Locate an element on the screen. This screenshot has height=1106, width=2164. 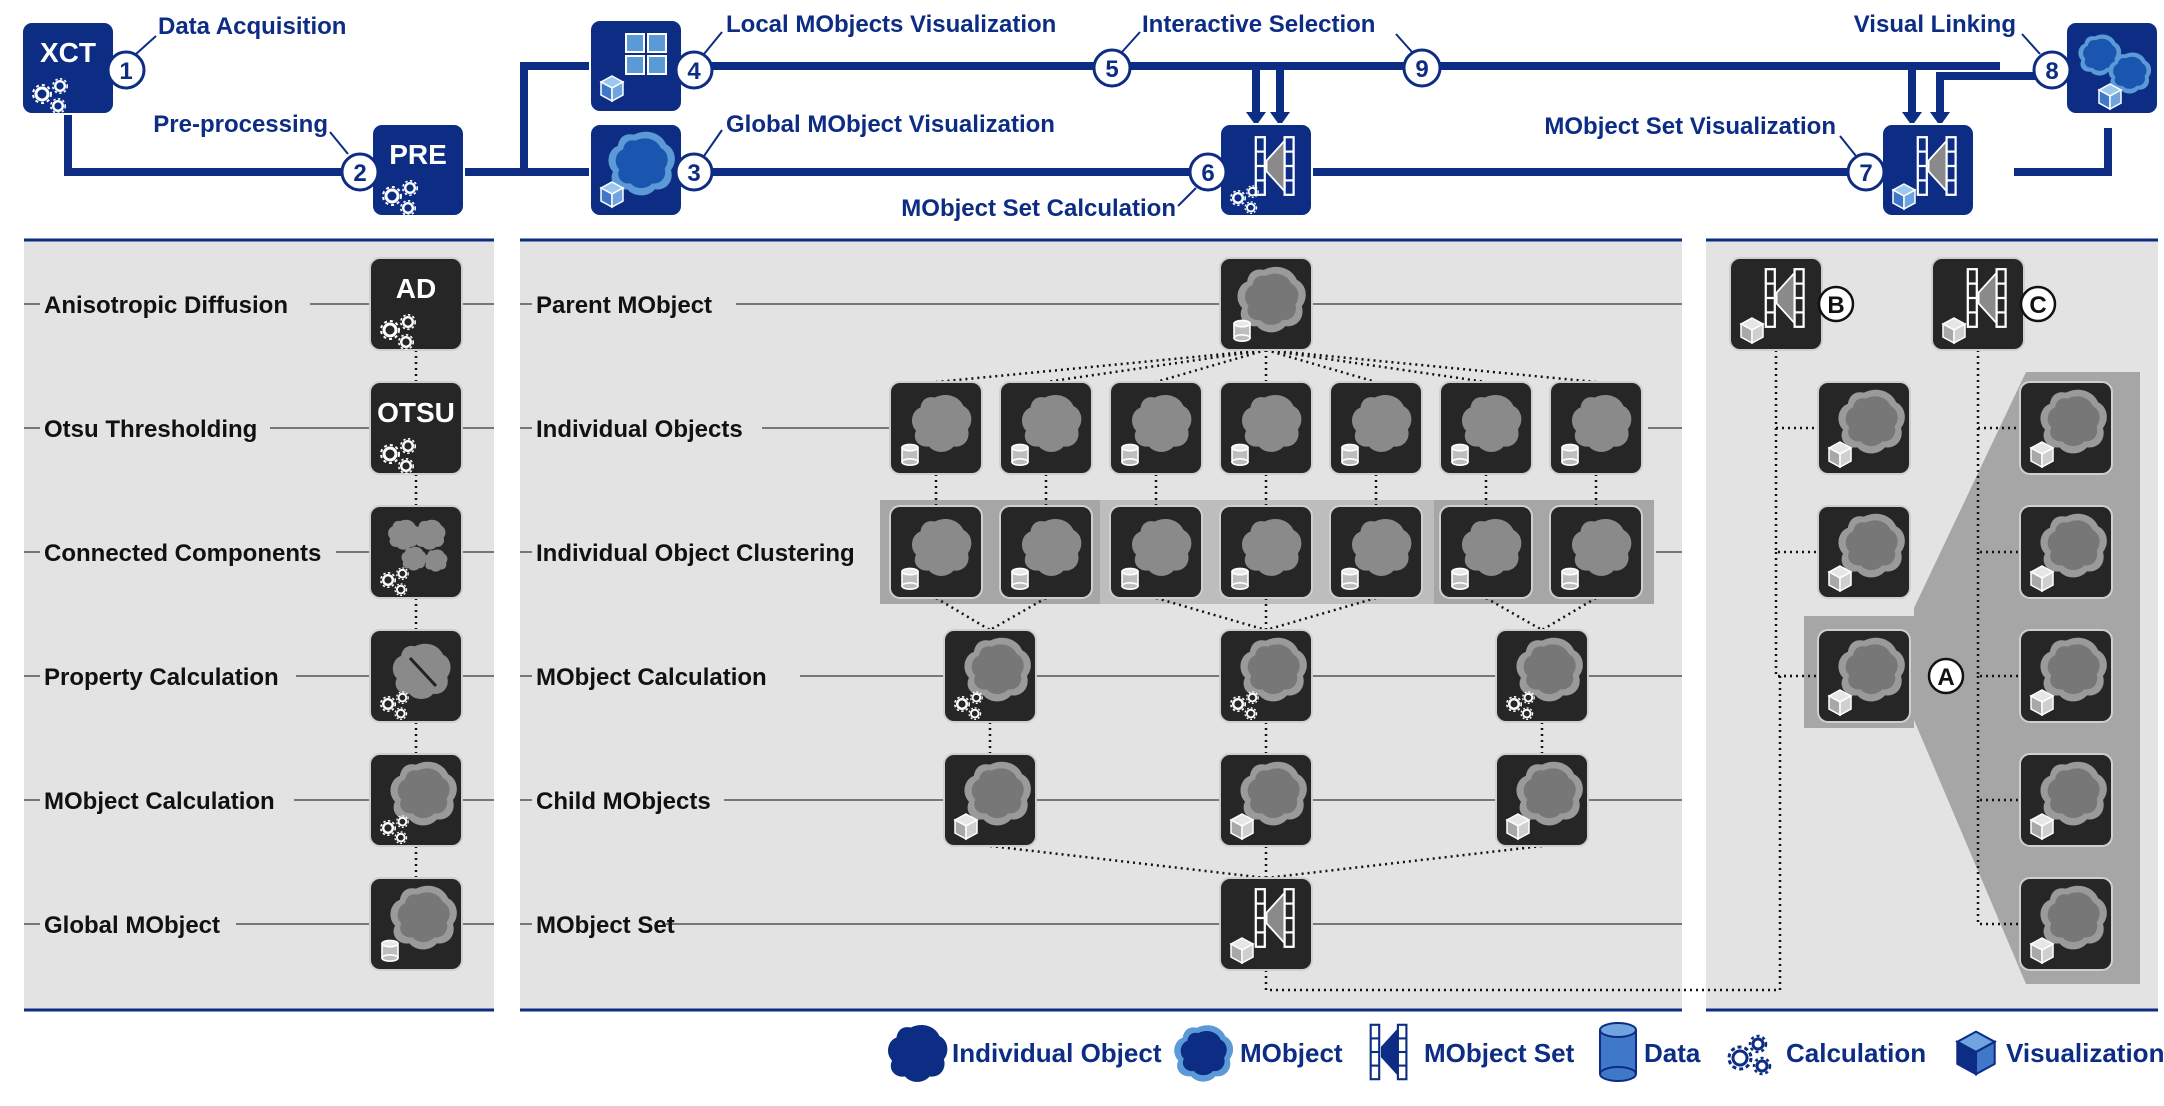
legend-label: MObject is located at coordinates (1291, 1053).